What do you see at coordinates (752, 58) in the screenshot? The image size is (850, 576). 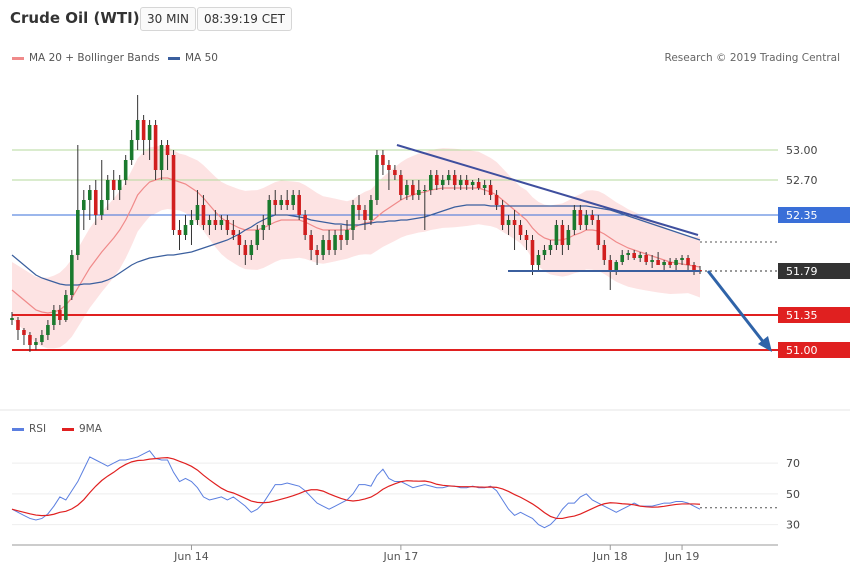 I see `copyright-text: Research © 2019 Trading Central` at bounding box center [752, 58].